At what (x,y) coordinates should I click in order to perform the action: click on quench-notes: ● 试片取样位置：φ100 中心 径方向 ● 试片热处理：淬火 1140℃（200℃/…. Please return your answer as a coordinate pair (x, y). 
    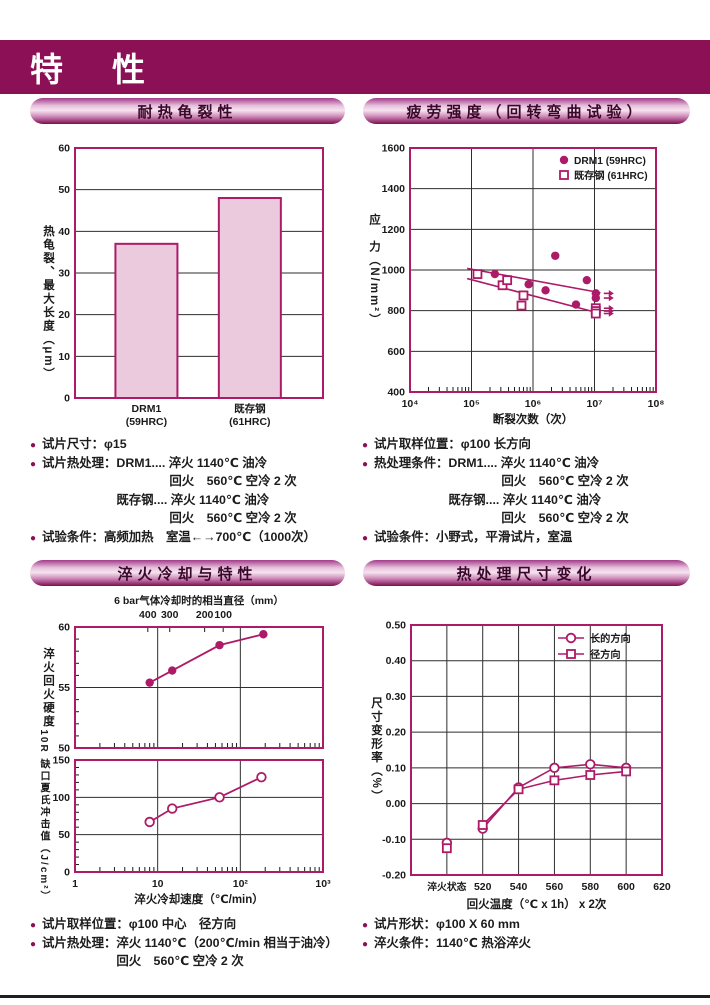
    Looking at the image, I should click on (184, 944).